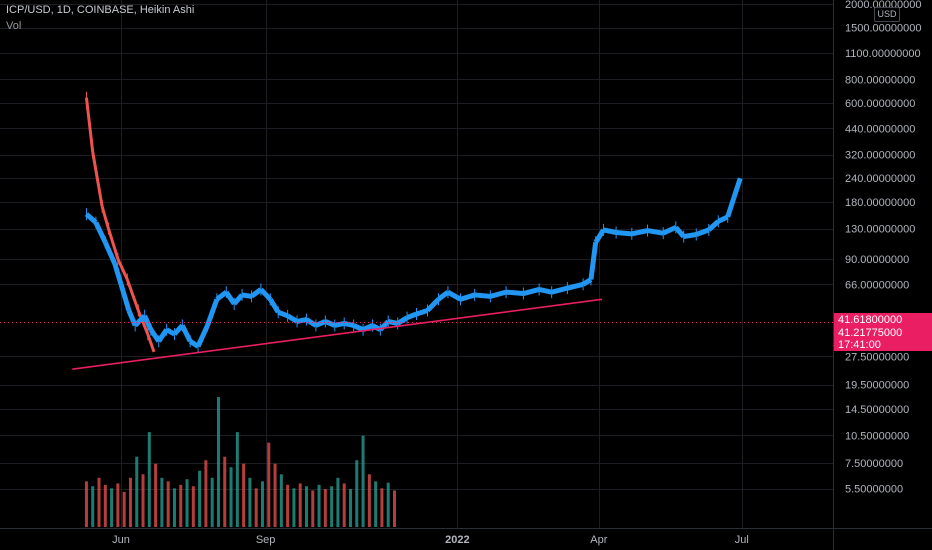 This screenshot has height=550, width=932. I want to click on close-price-value: 41.21775000, so click(870, 333).